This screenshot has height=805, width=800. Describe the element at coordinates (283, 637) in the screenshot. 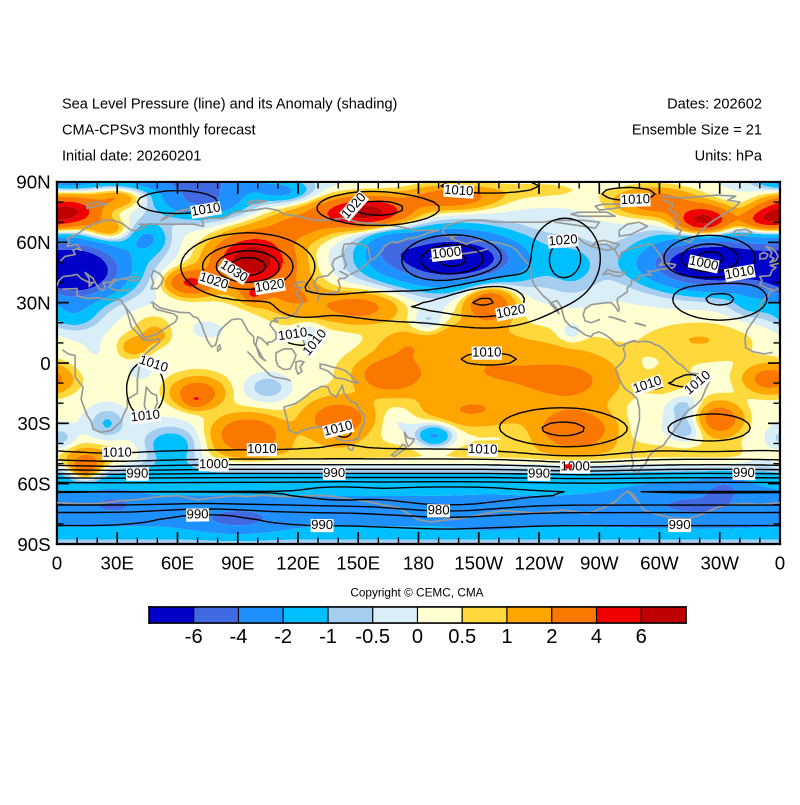

I see `svg-text: -2` at that location.